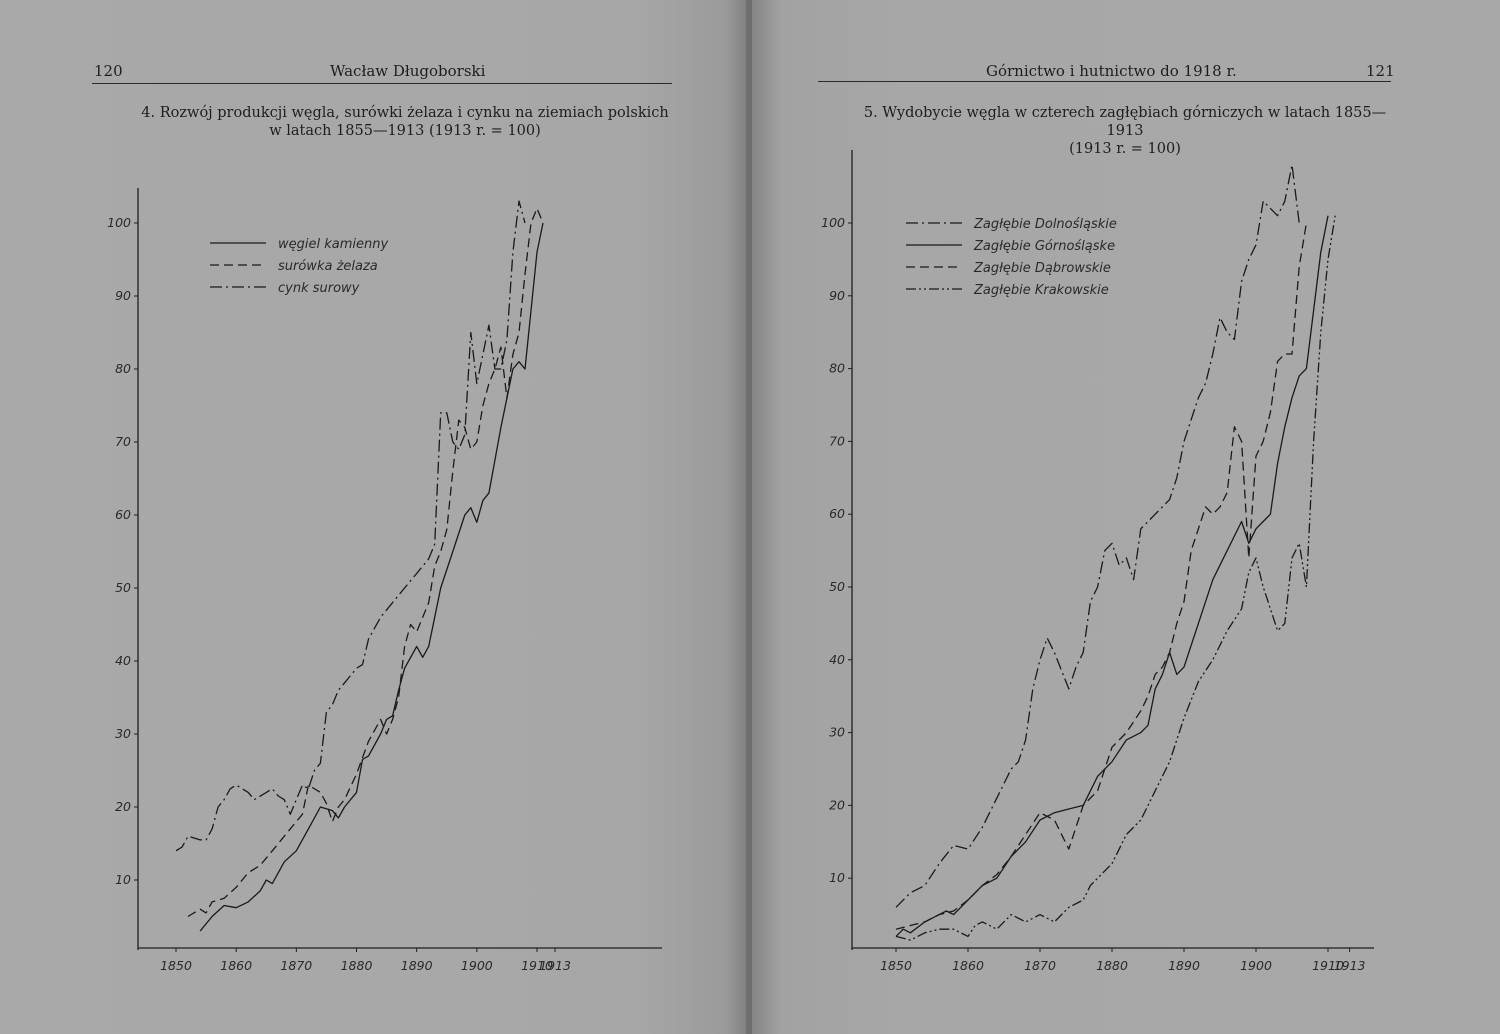 The height and width of the screenshot is (1034, 1500). I want to click on header-rule-left, so click(382, 83).